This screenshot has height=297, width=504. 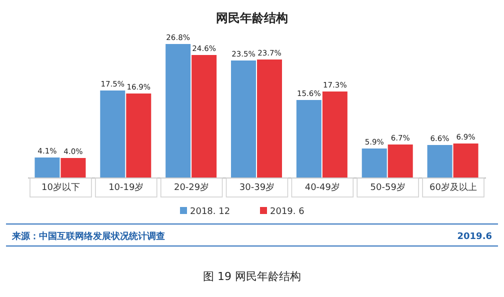 What do you see at coordinates (287, 212) in the screenshot?
I see `legend-label: 2019. 6` at bounding box center [287, 212].